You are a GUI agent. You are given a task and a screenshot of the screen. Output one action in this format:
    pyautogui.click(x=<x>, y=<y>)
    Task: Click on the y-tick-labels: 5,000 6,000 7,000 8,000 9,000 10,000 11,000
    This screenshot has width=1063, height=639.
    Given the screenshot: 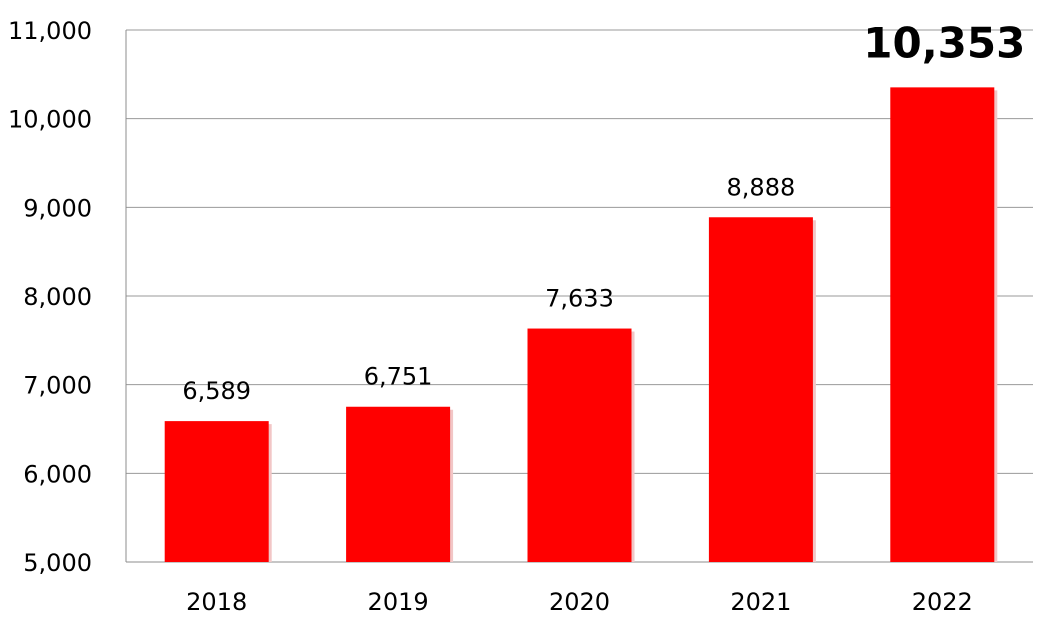 What is the action you would take?
    pyautogui.click(x=50, y=297)
    